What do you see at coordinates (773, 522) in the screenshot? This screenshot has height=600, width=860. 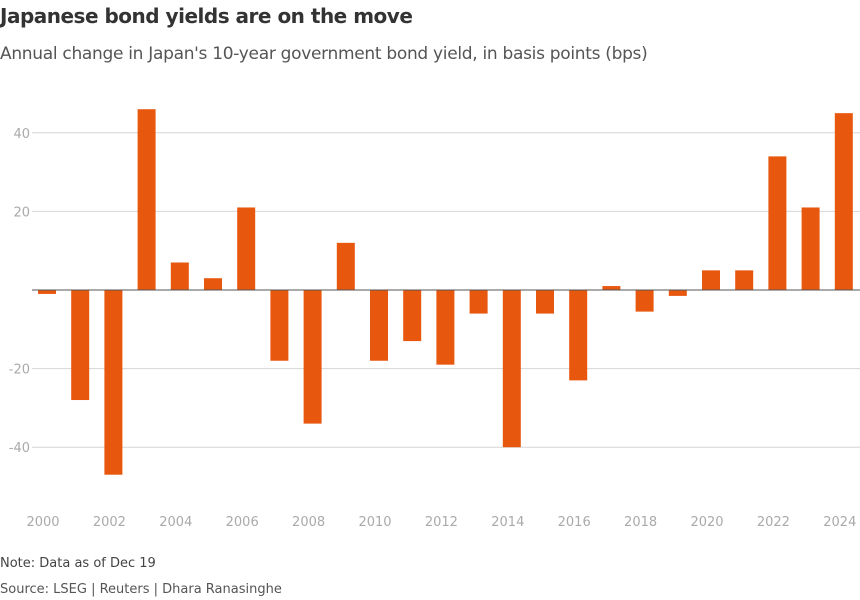 I see `x-tick-label: 2022` at bounding box center [773, 522].